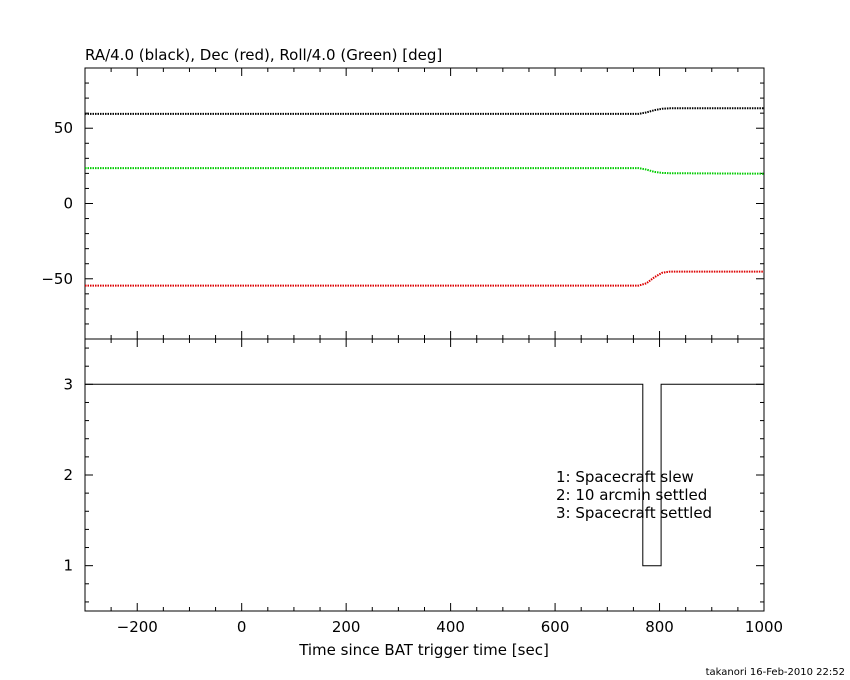  I want to click on bottom-ytick-label: 2, so click(68, 475).